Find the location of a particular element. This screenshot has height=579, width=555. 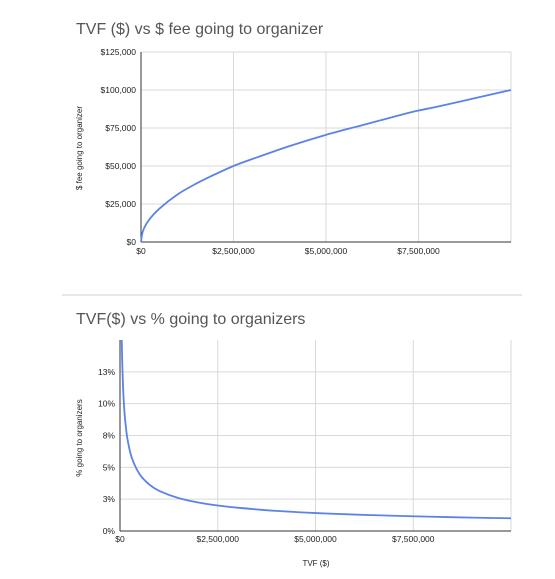

chart-2-y-tick-label: 10% is located at coordinates (106, 404).